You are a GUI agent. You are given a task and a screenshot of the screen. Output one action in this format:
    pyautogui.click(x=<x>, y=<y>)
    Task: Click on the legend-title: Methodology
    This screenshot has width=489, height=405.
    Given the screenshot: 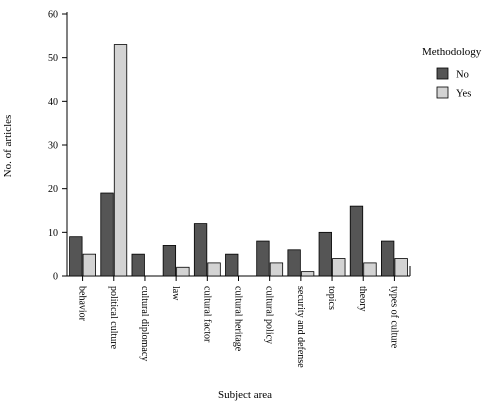 What is the action you would take?
    pyautogui.click(x=452, y=52)
    